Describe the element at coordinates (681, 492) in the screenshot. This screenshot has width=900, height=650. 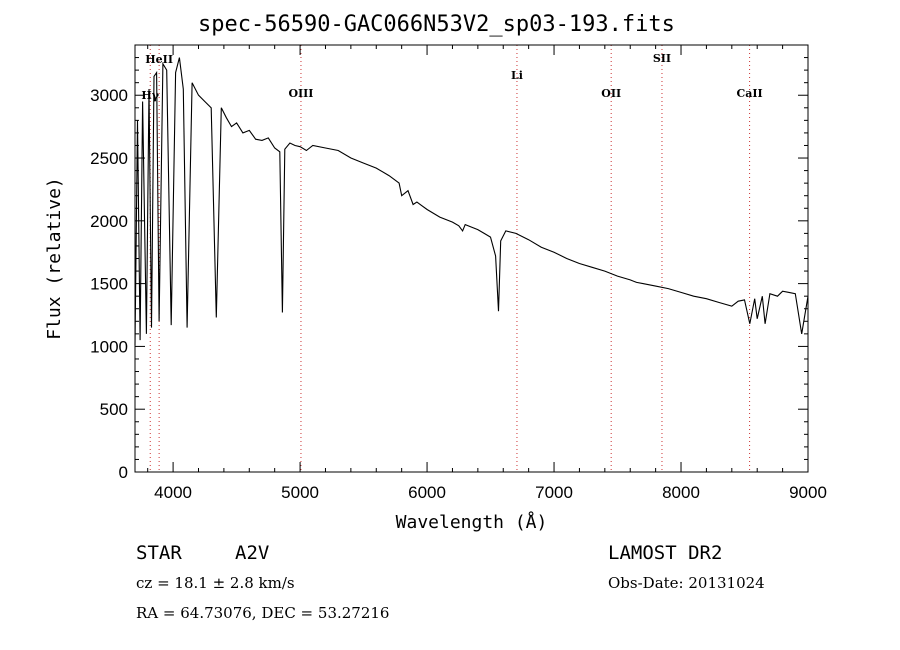
I see `x-tick-label: 8000` at that location.